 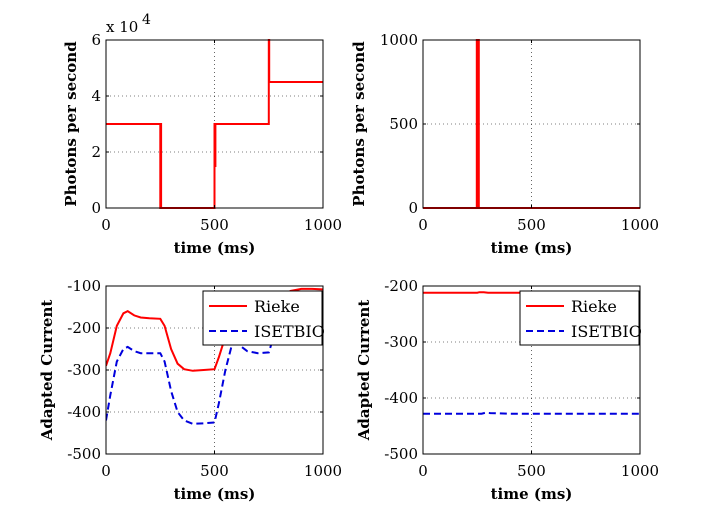 I want to click on y-tick-label: 6, so click(x=96, y=40).